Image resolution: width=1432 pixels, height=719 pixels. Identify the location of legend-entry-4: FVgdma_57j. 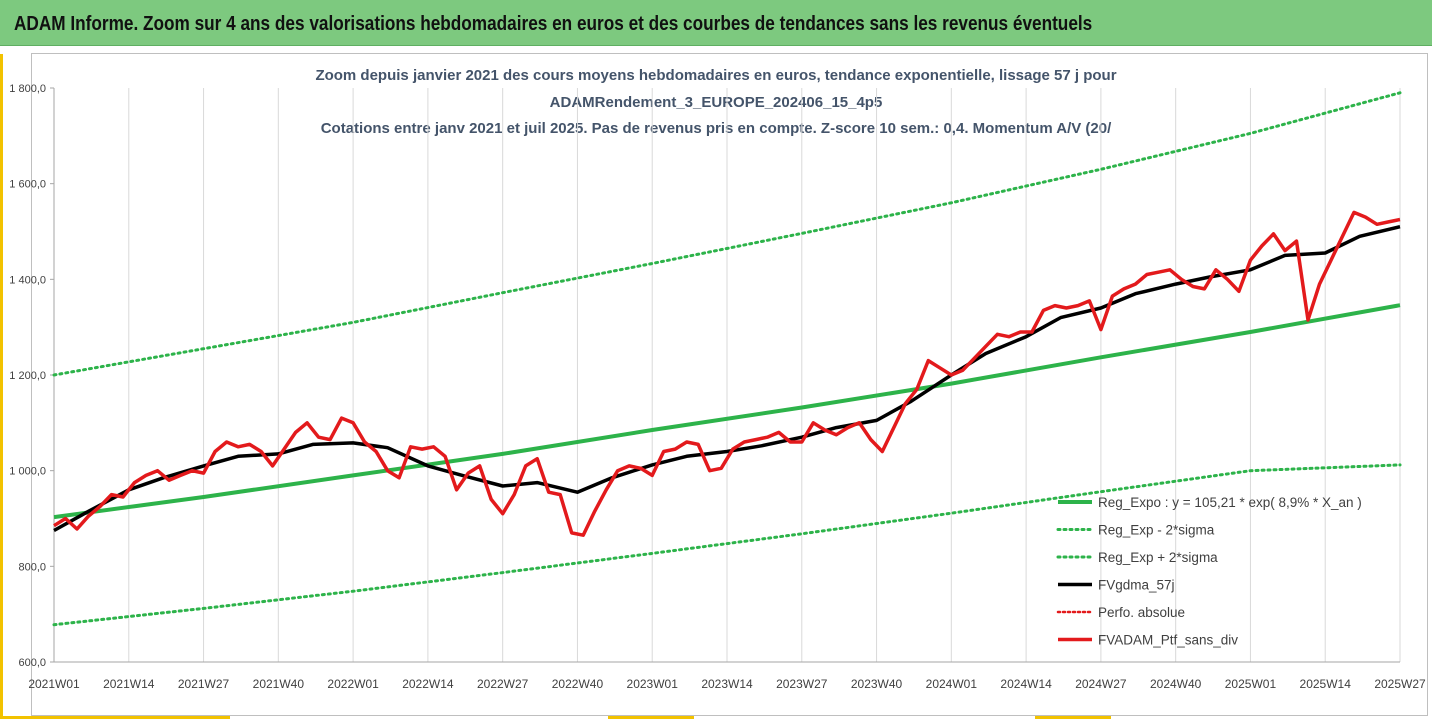
(1136, 585).